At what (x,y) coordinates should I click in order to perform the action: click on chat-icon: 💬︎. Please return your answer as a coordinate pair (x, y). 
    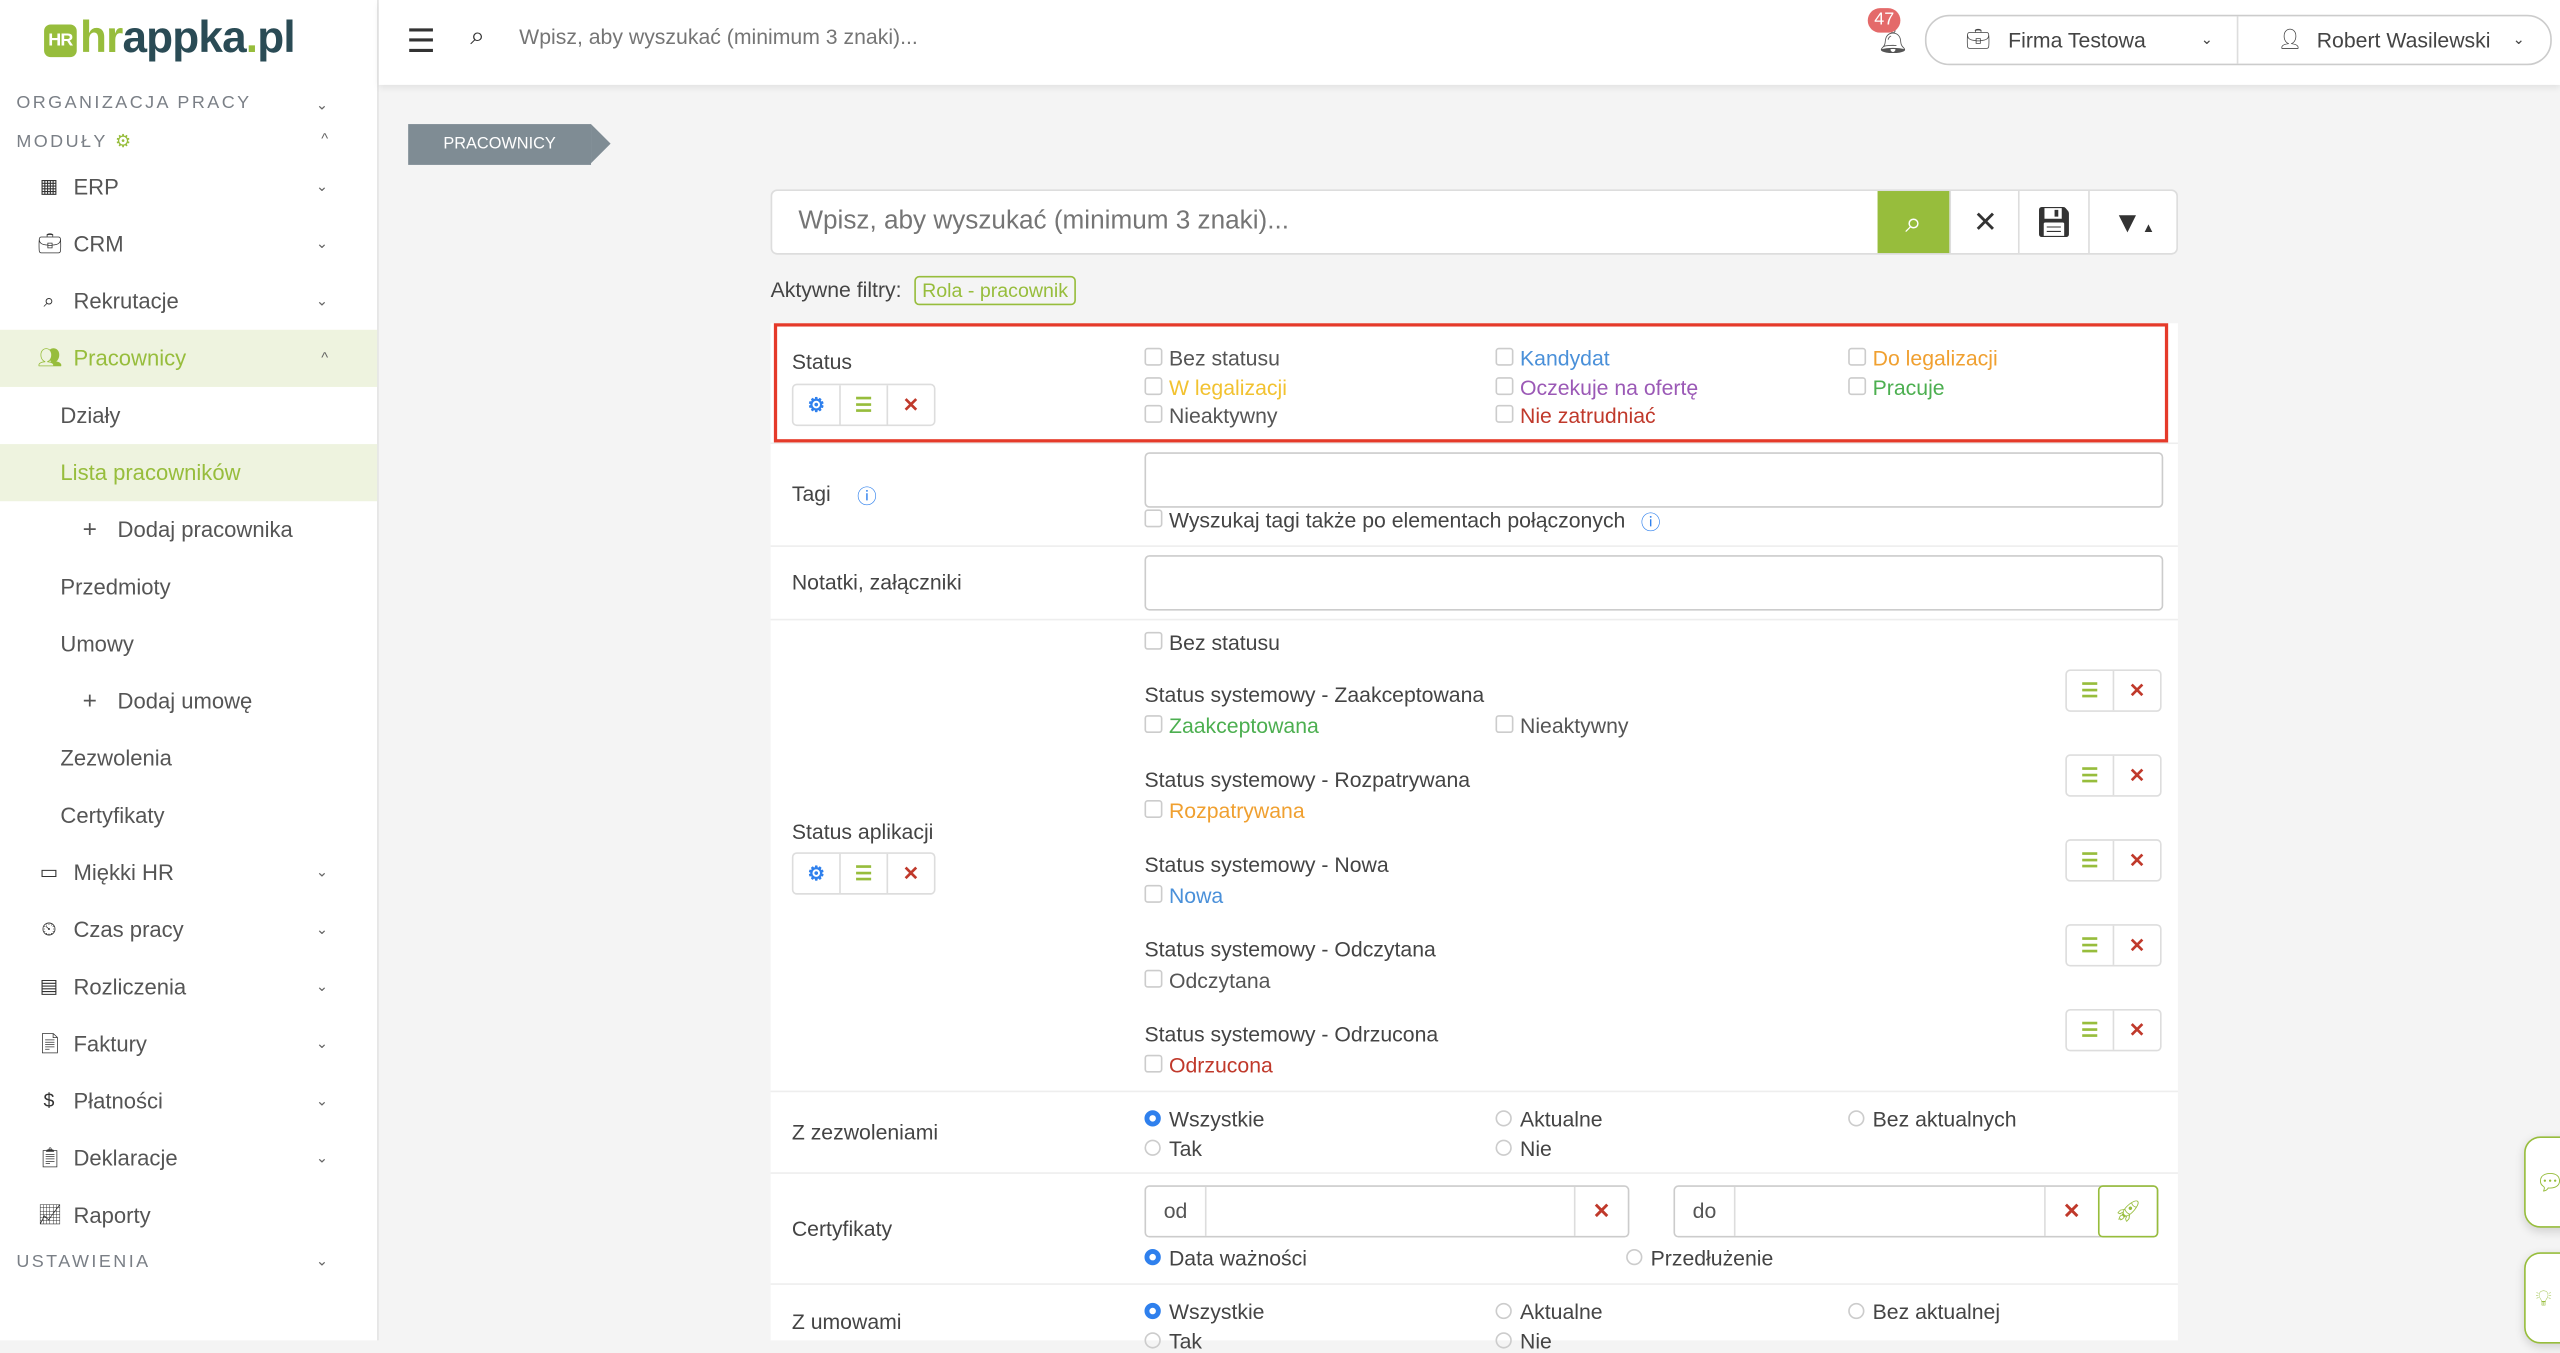
    Looking at the image, I should click on (2542, 1182).